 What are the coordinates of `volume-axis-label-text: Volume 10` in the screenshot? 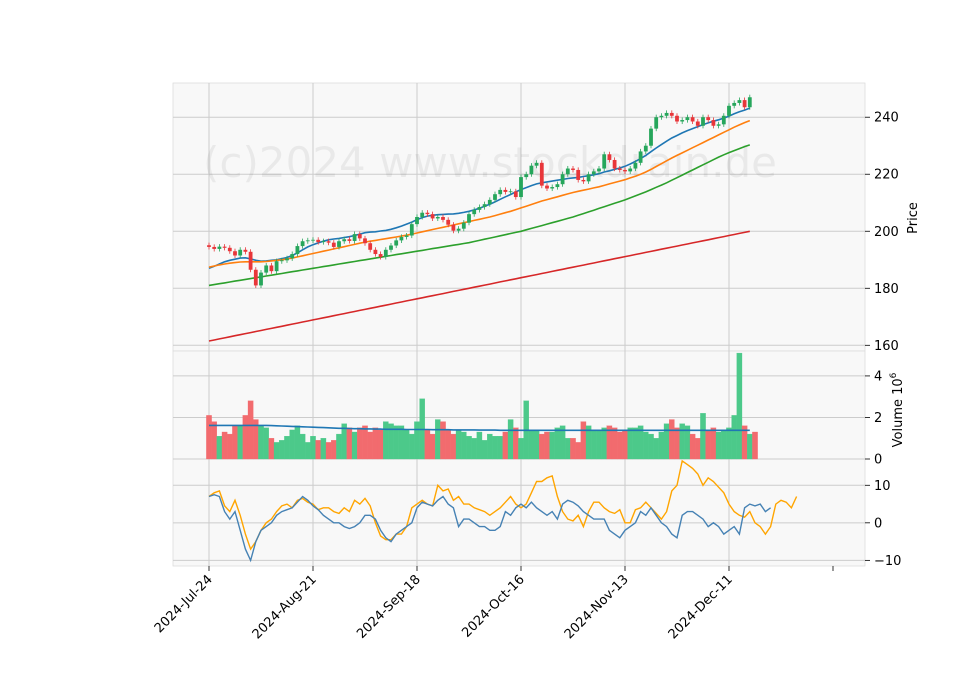 It's located at (898, 412).